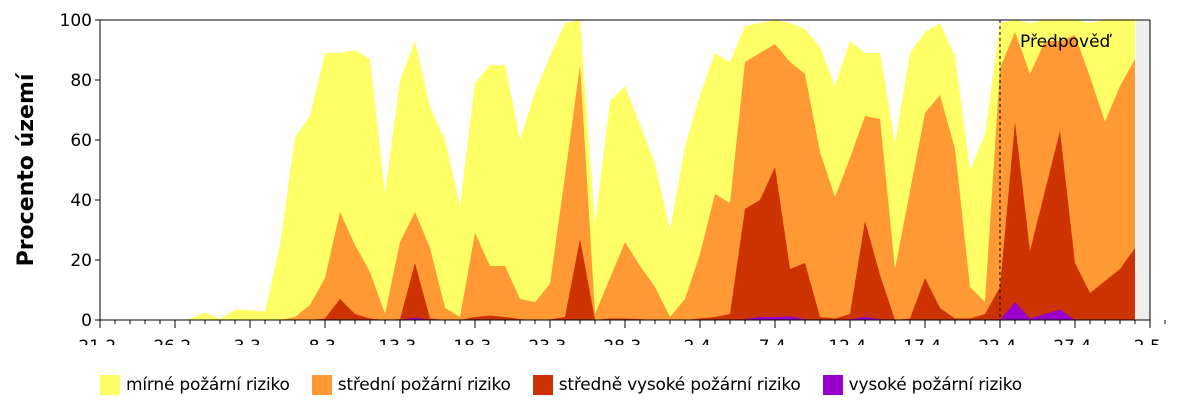 Image resolution: width=1200 pixels, height=400 pixels. What do you see at coordinates (935, 385) in the screenshot?
I see `legend-label: vysoké požární riziko` at bounding box center [935, 385].